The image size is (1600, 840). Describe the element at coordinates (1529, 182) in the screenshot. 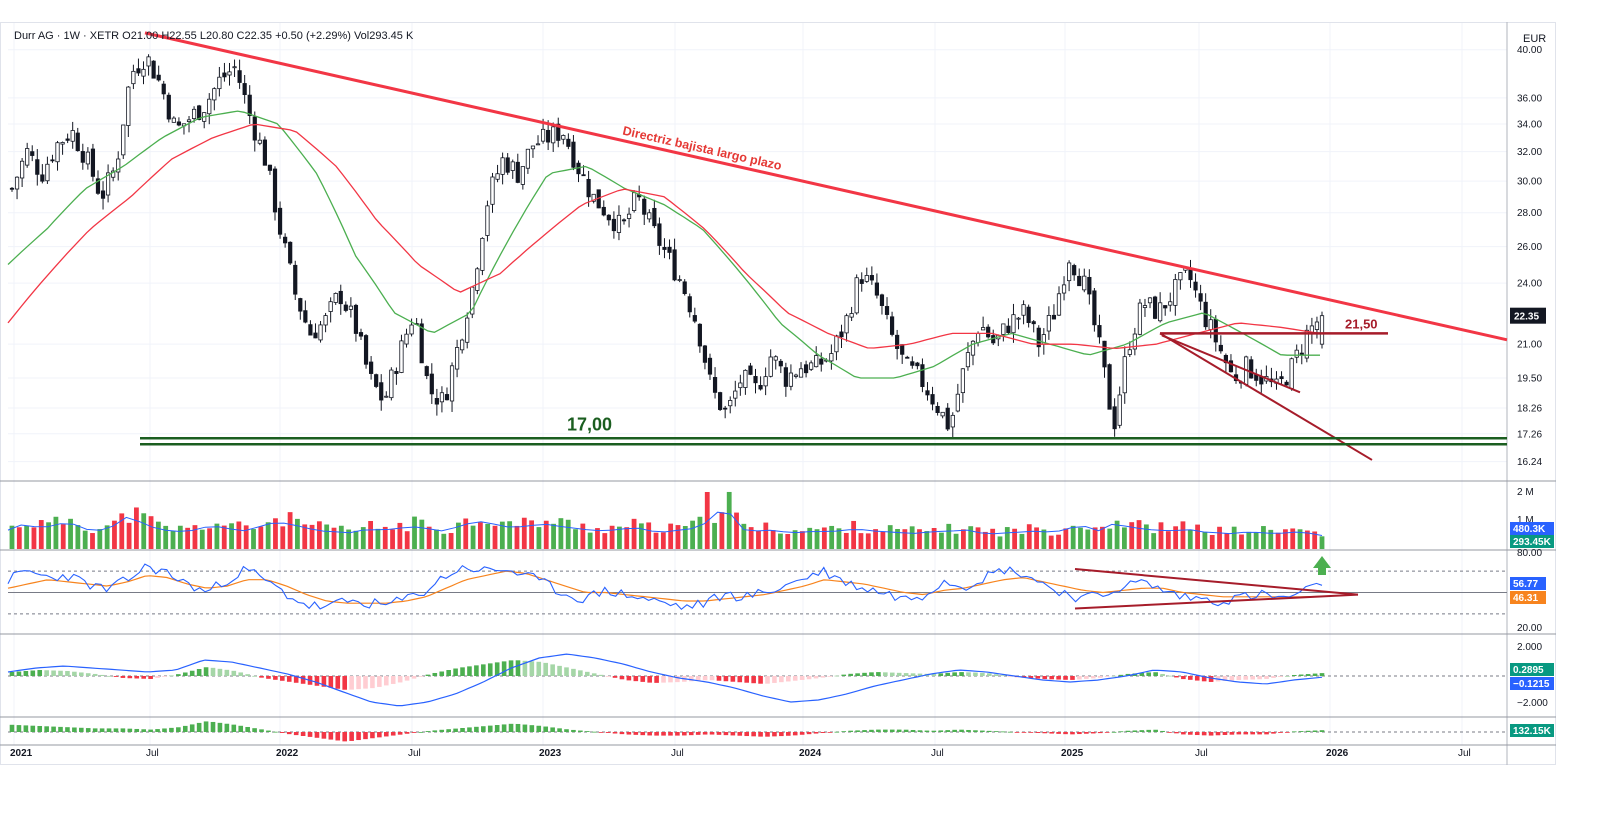

I see `price-tick-4: 30.00` at that location.